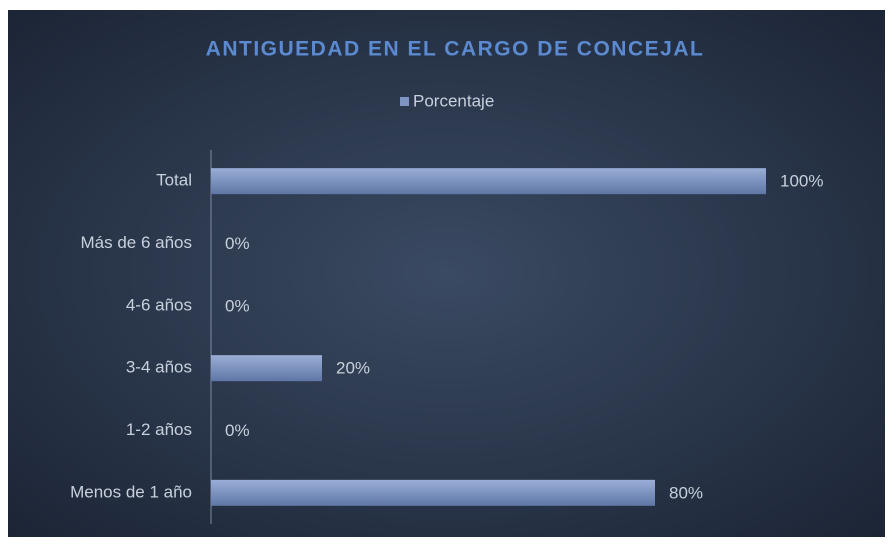 The height and width of the screenshot is (545, 893). I want to click on chart-title: ANTIGUEDAD EN EL CARGO DE CONCEJAL, so click(455, 49).